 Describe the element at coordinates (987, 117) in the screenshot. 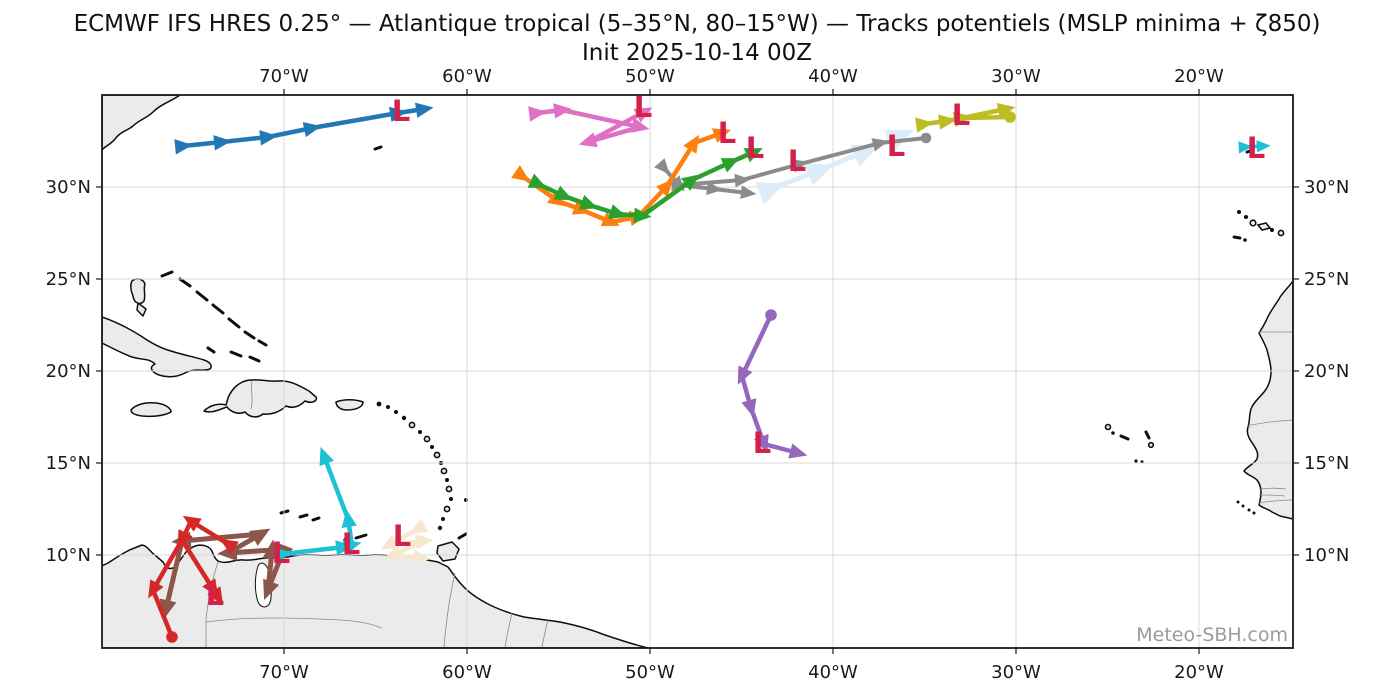

I see `track-olive-tail` at that location.